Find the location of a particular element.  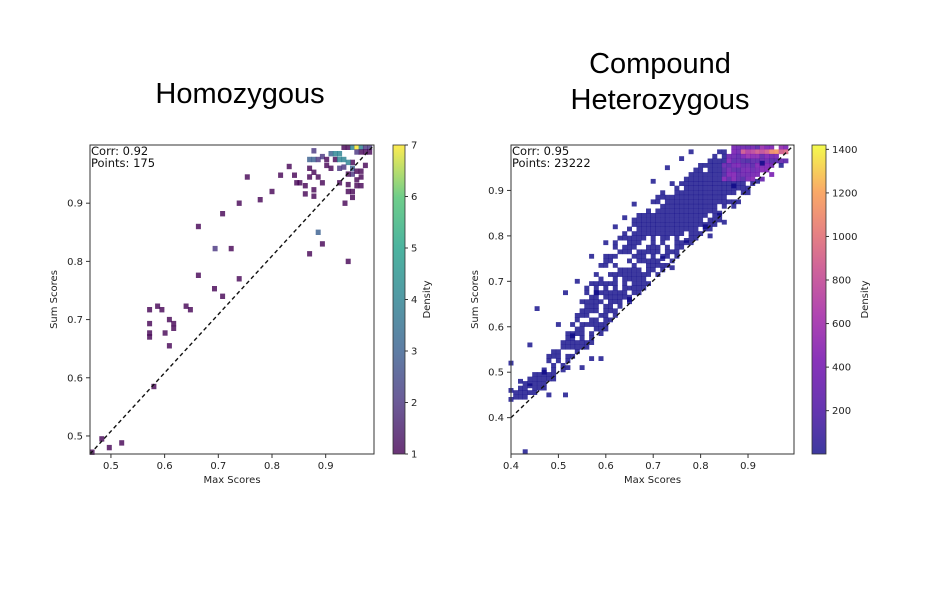

y-tick-label: 0.7 is located at coordinates (496, 282).